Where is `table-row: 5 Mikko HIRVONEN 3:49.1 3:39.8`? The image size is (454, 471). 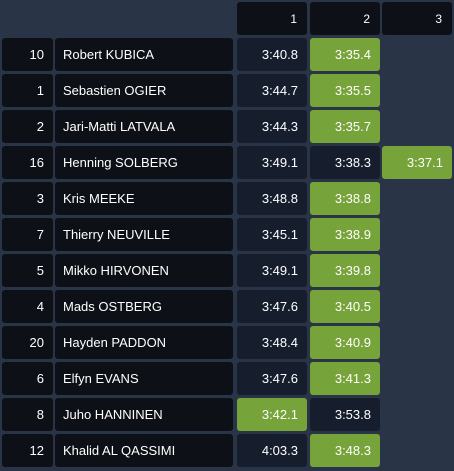 table-row: 5 Mikko HIRVONEN 3:49.1 3:39.8 is located at coordinates (227, 270).